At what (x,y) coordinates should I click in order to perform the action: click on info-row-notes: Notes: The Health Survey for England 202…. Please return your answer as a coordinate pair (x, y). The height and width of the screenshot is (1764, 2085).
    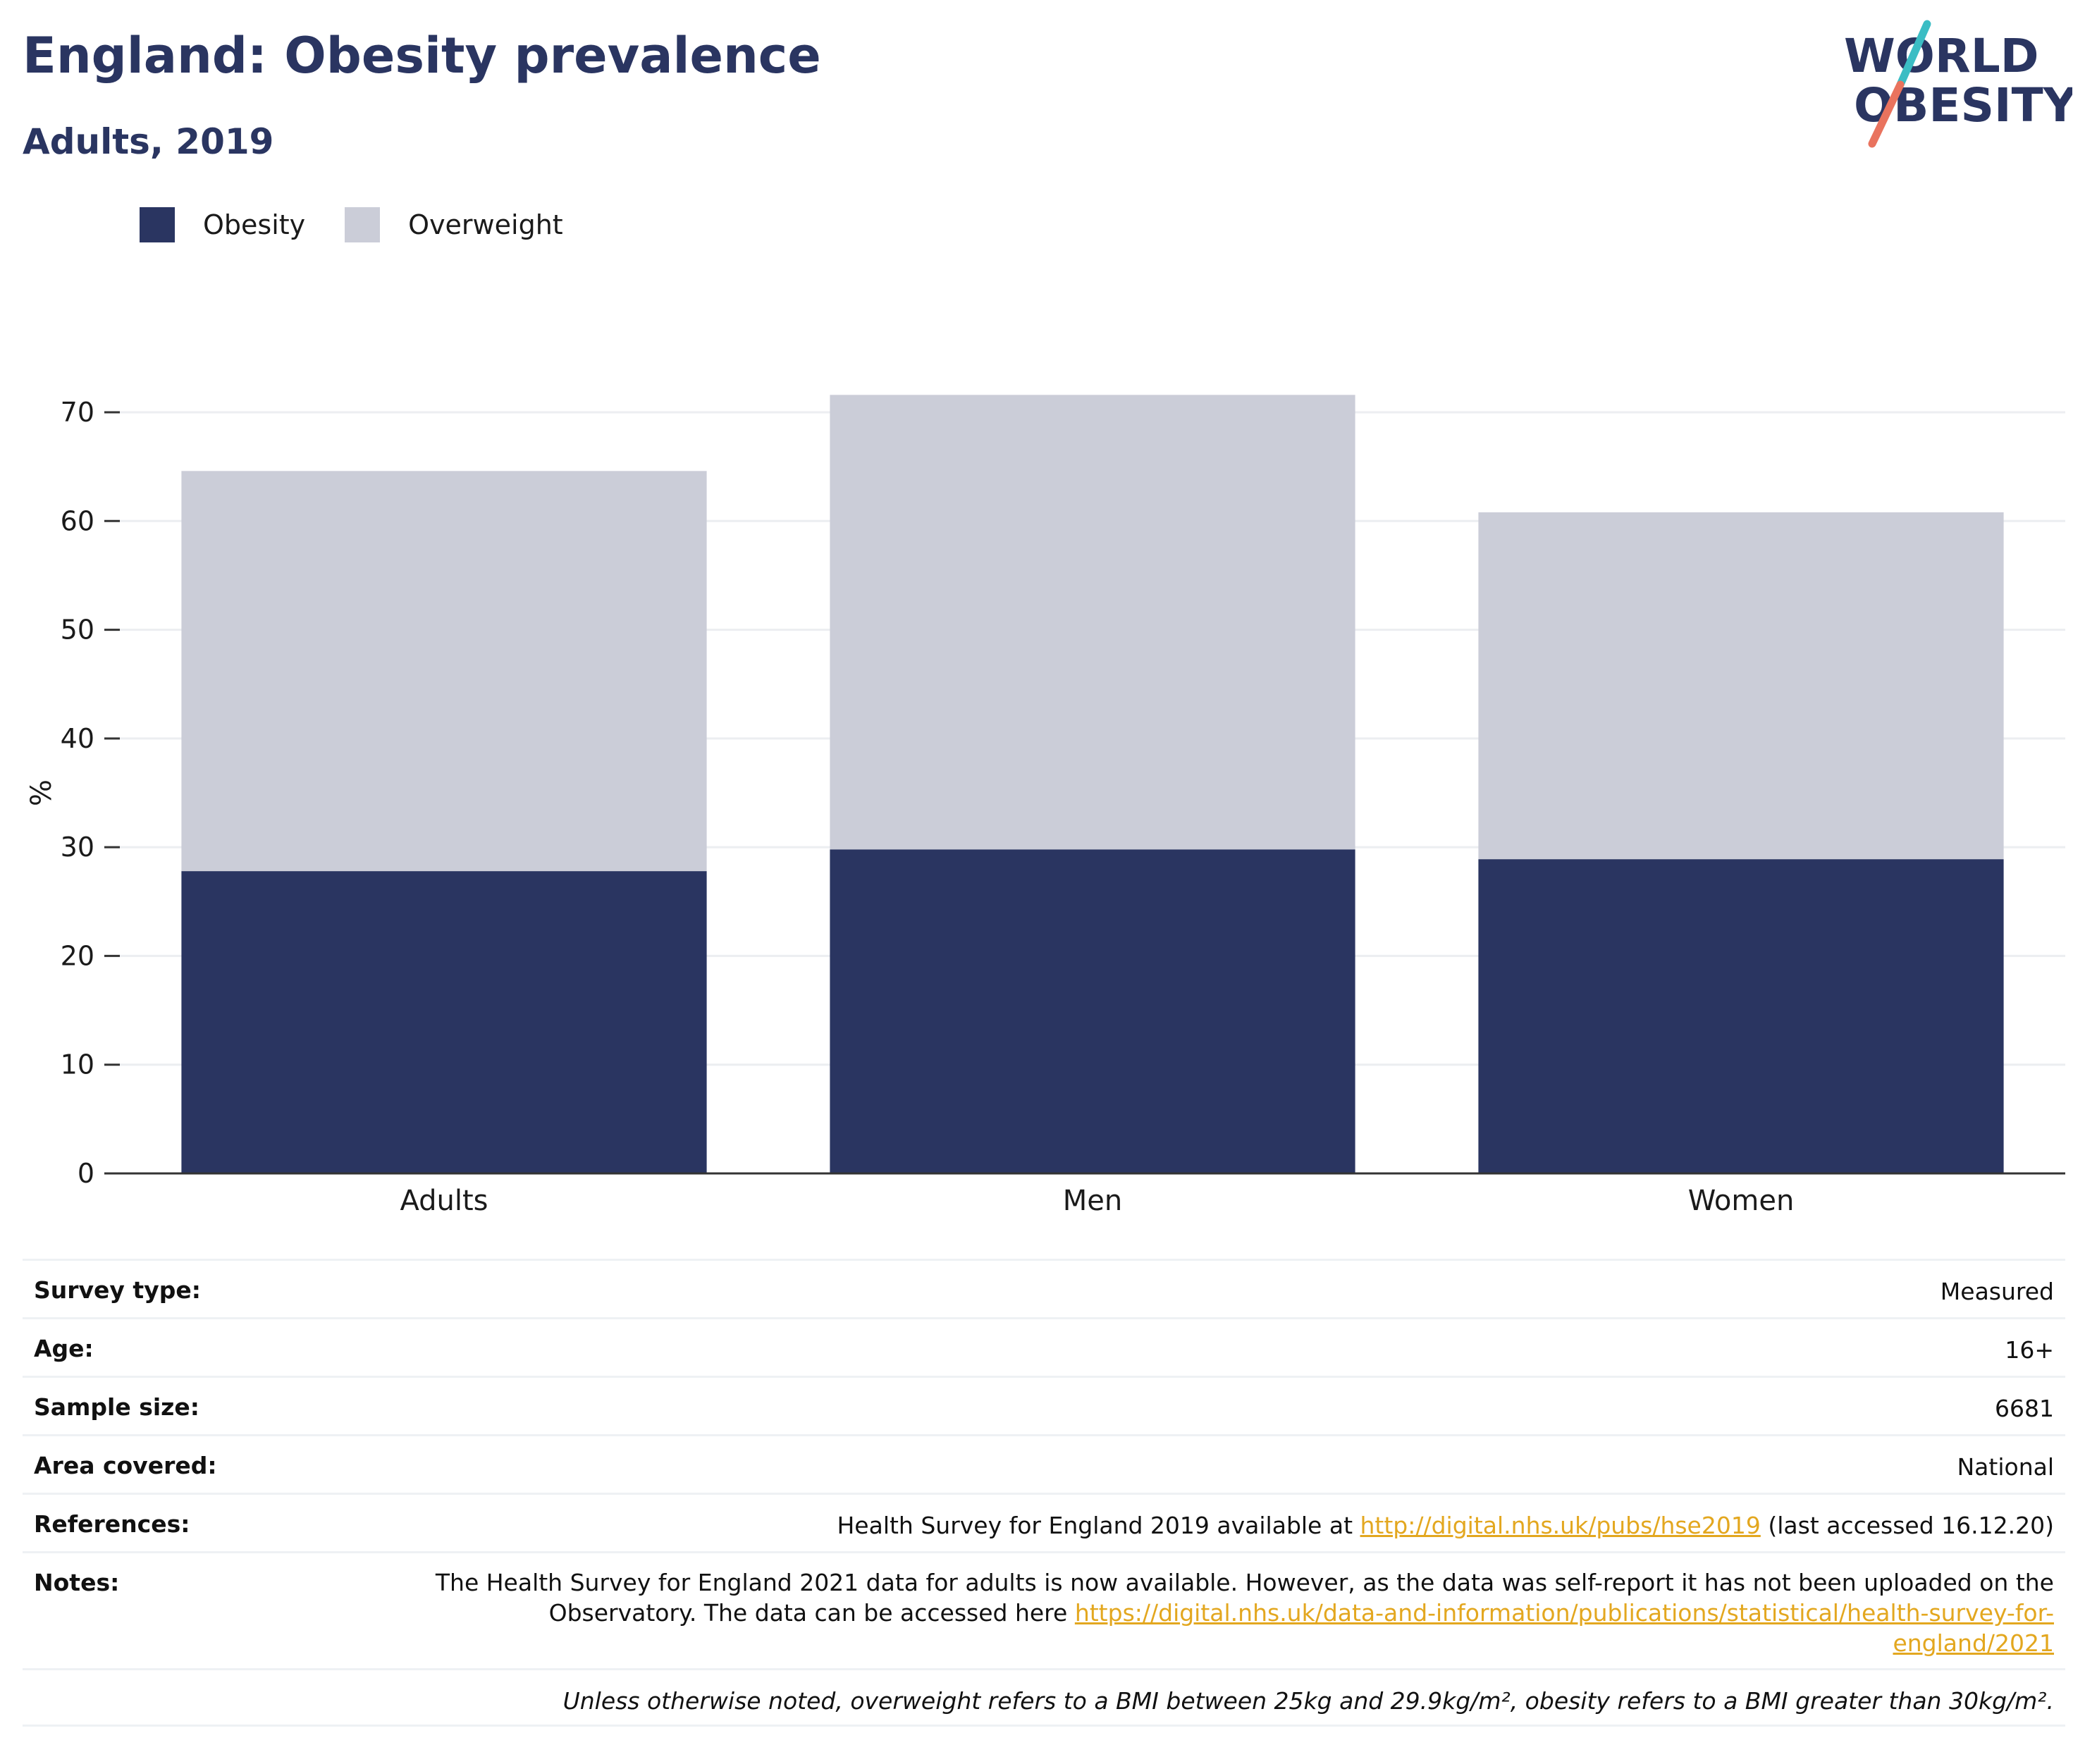
    Looking at the image, I should click on (1044, 1609).